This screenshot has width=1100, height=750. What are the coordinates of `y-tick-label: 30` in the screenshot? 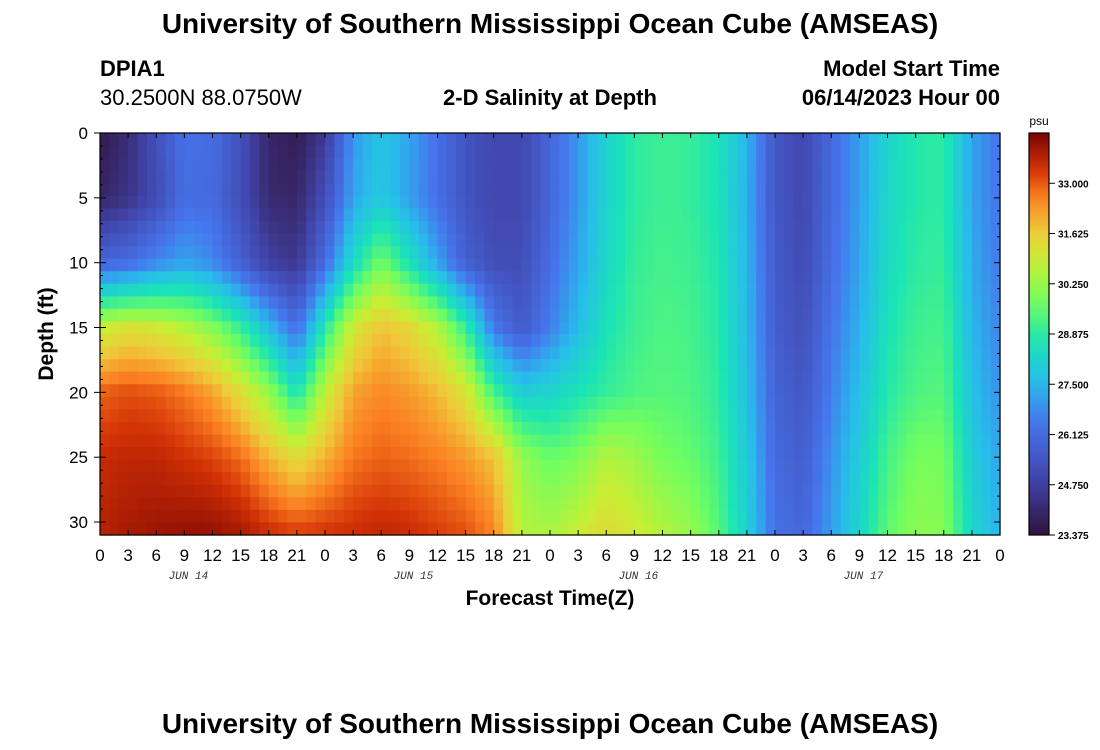 It's located at (78, 522).